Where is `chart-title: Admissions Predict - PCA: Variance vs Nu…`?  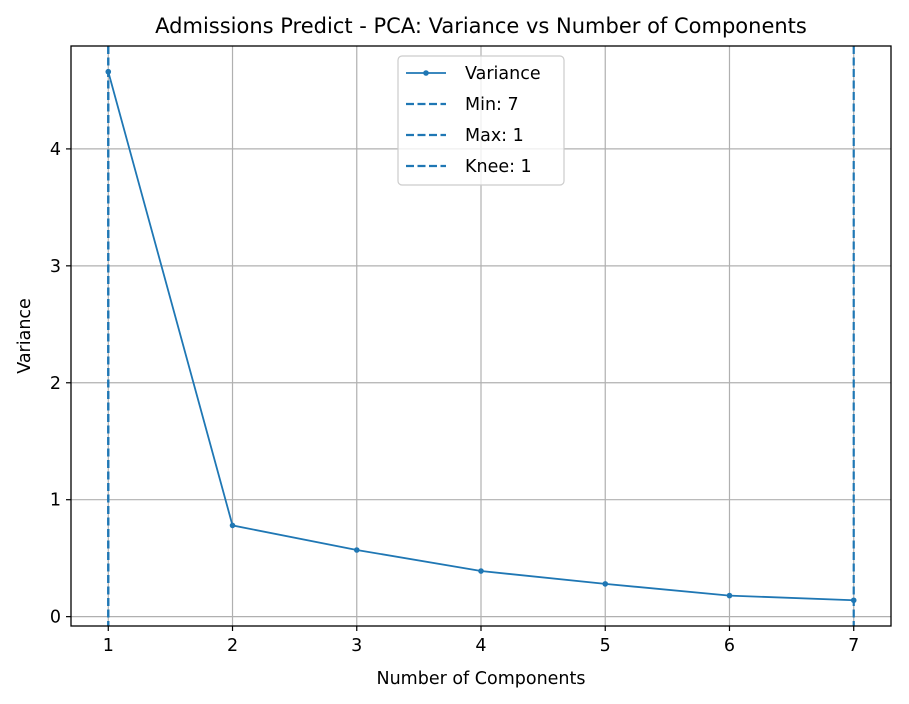 chart-title: Admissions Predict - PCA: Variance vs Nu… is located at coordinates (481, 26).